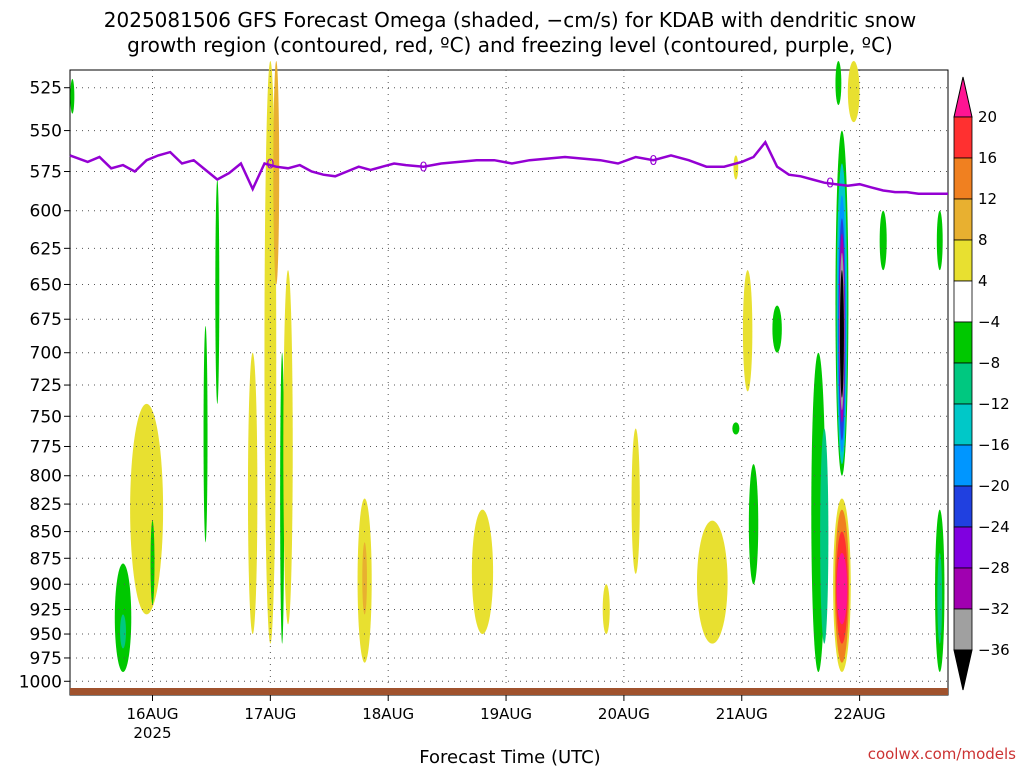  Describe the element at coordinates (994, 445) in the screenshot. I see `colorbar-label: −16` at that location.